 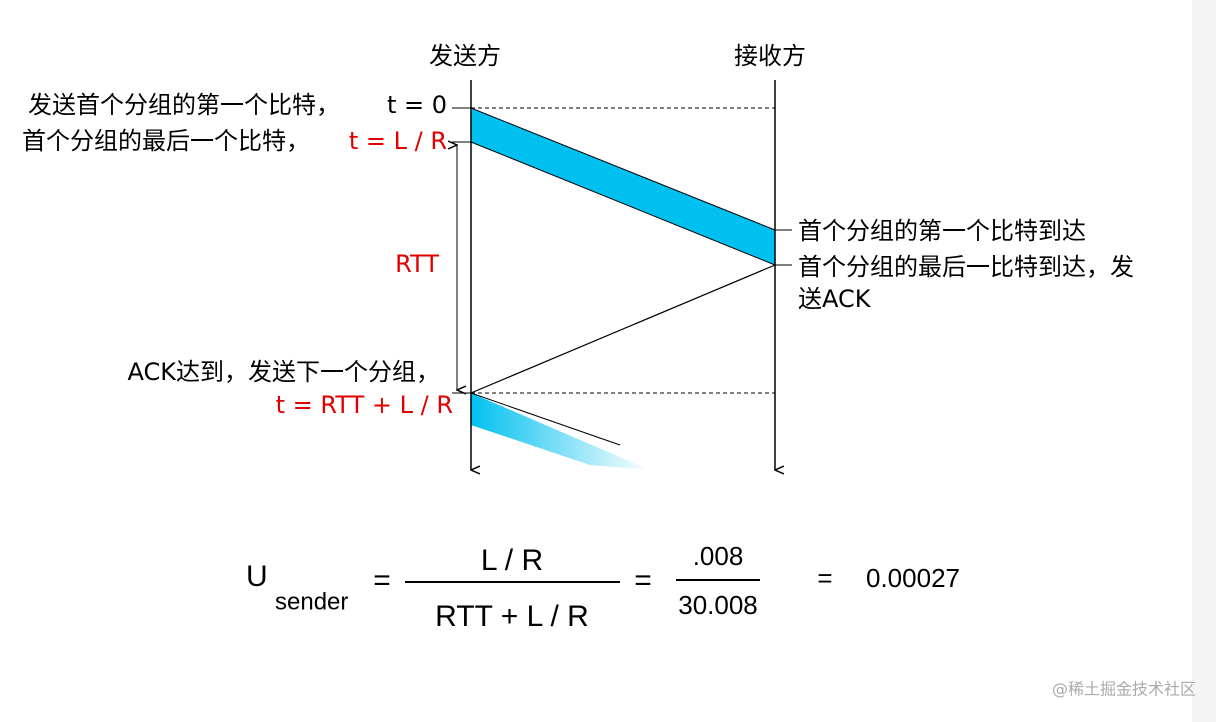 What do you see at coordinates (257, 576) in the screenshot?
I see `formula: U` at bounding box center [257, 576].